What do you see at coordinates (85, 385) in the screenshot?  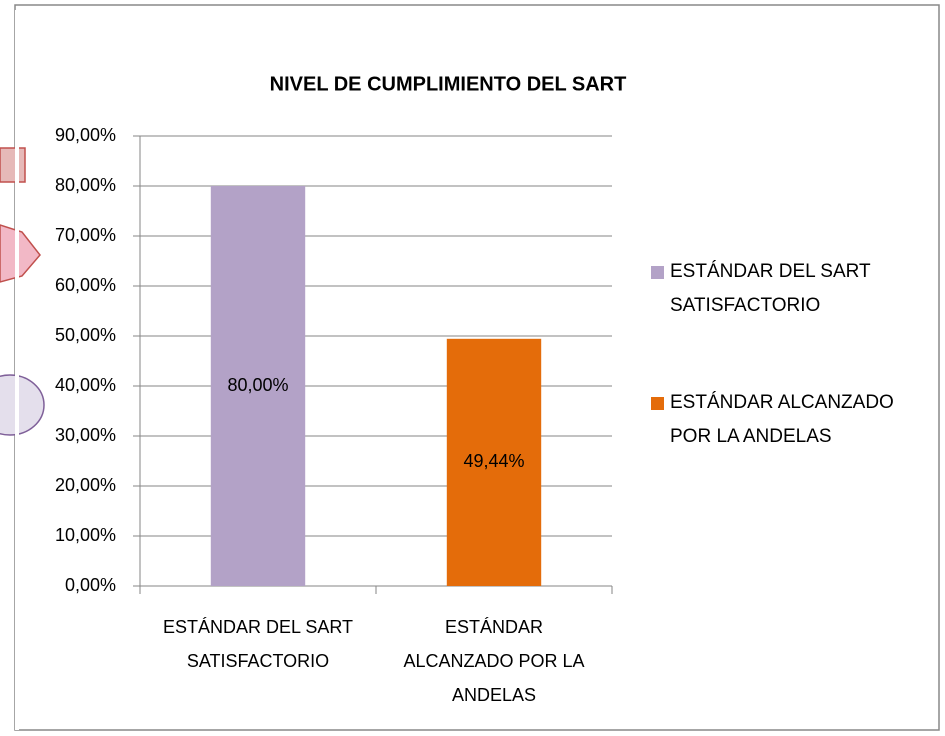 I see `y-tick-label: 40,00%` at bounding box center [85, 385].